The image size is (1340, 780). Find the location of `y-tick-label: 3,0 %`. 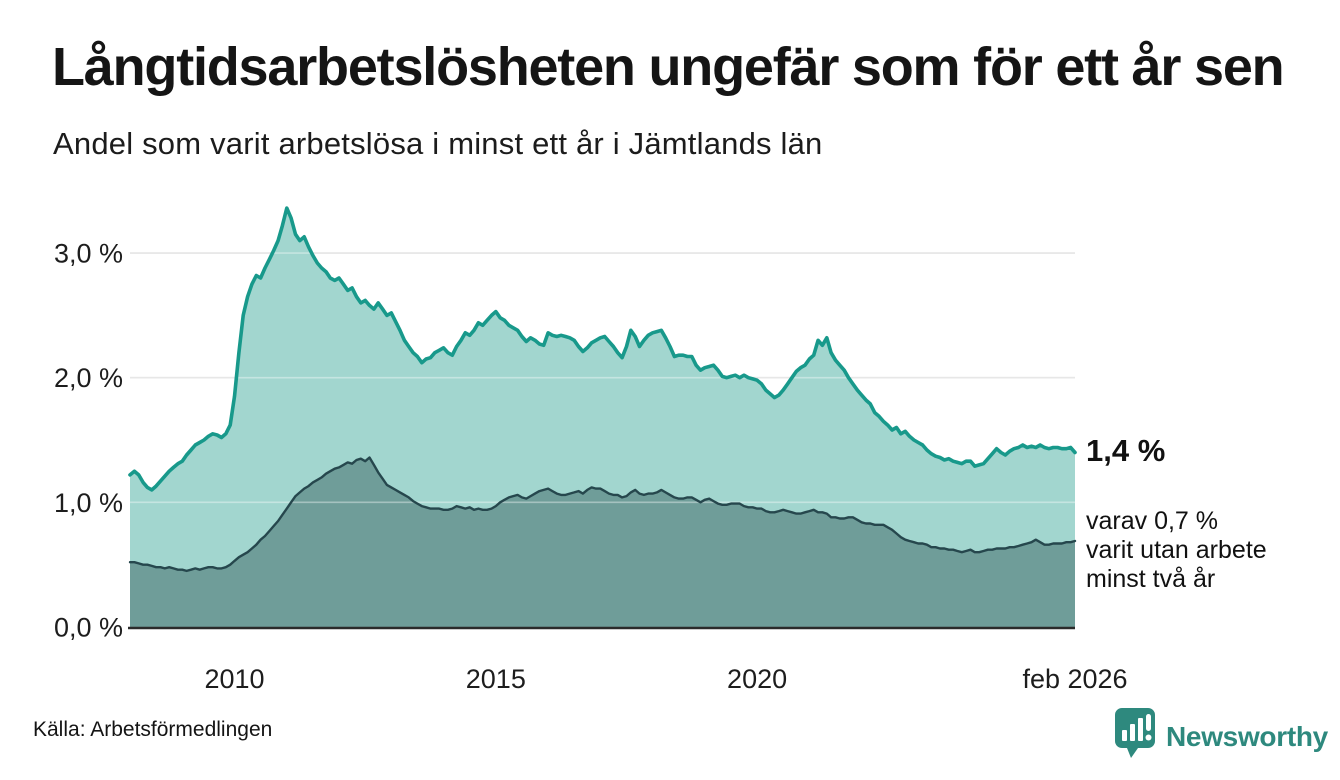

y-tick-label: 3,0 % is located at coordinates (88, 254).